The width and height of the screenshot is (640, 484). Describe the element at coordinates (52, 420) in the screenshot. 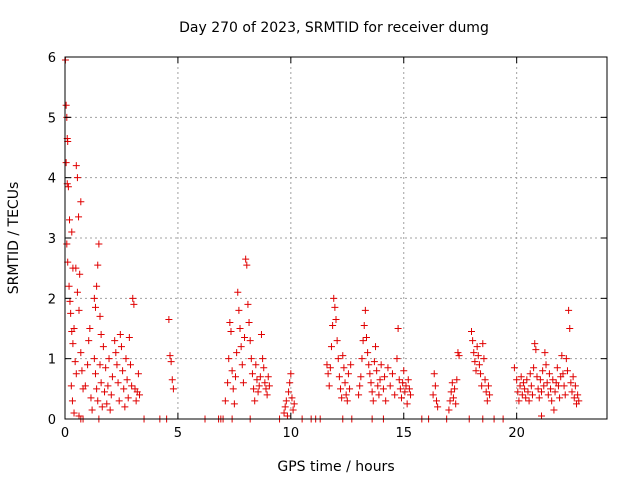

I see `y-tick-label: 0` at that location.